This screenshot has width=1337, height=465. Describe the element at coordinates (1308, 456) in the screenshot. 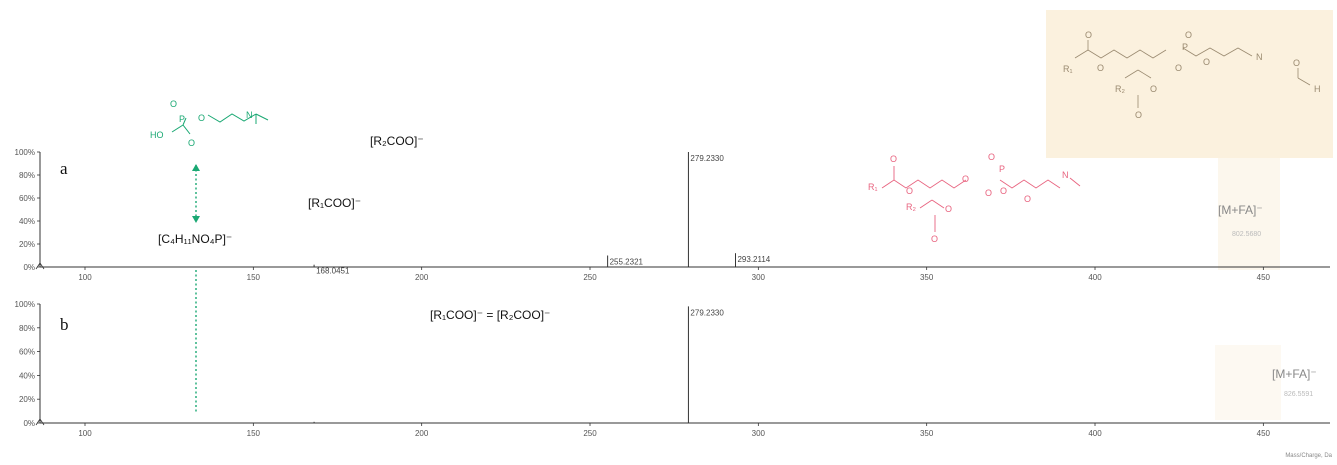

I see `x-axis-label: Mass/Charge, Da` at that location.